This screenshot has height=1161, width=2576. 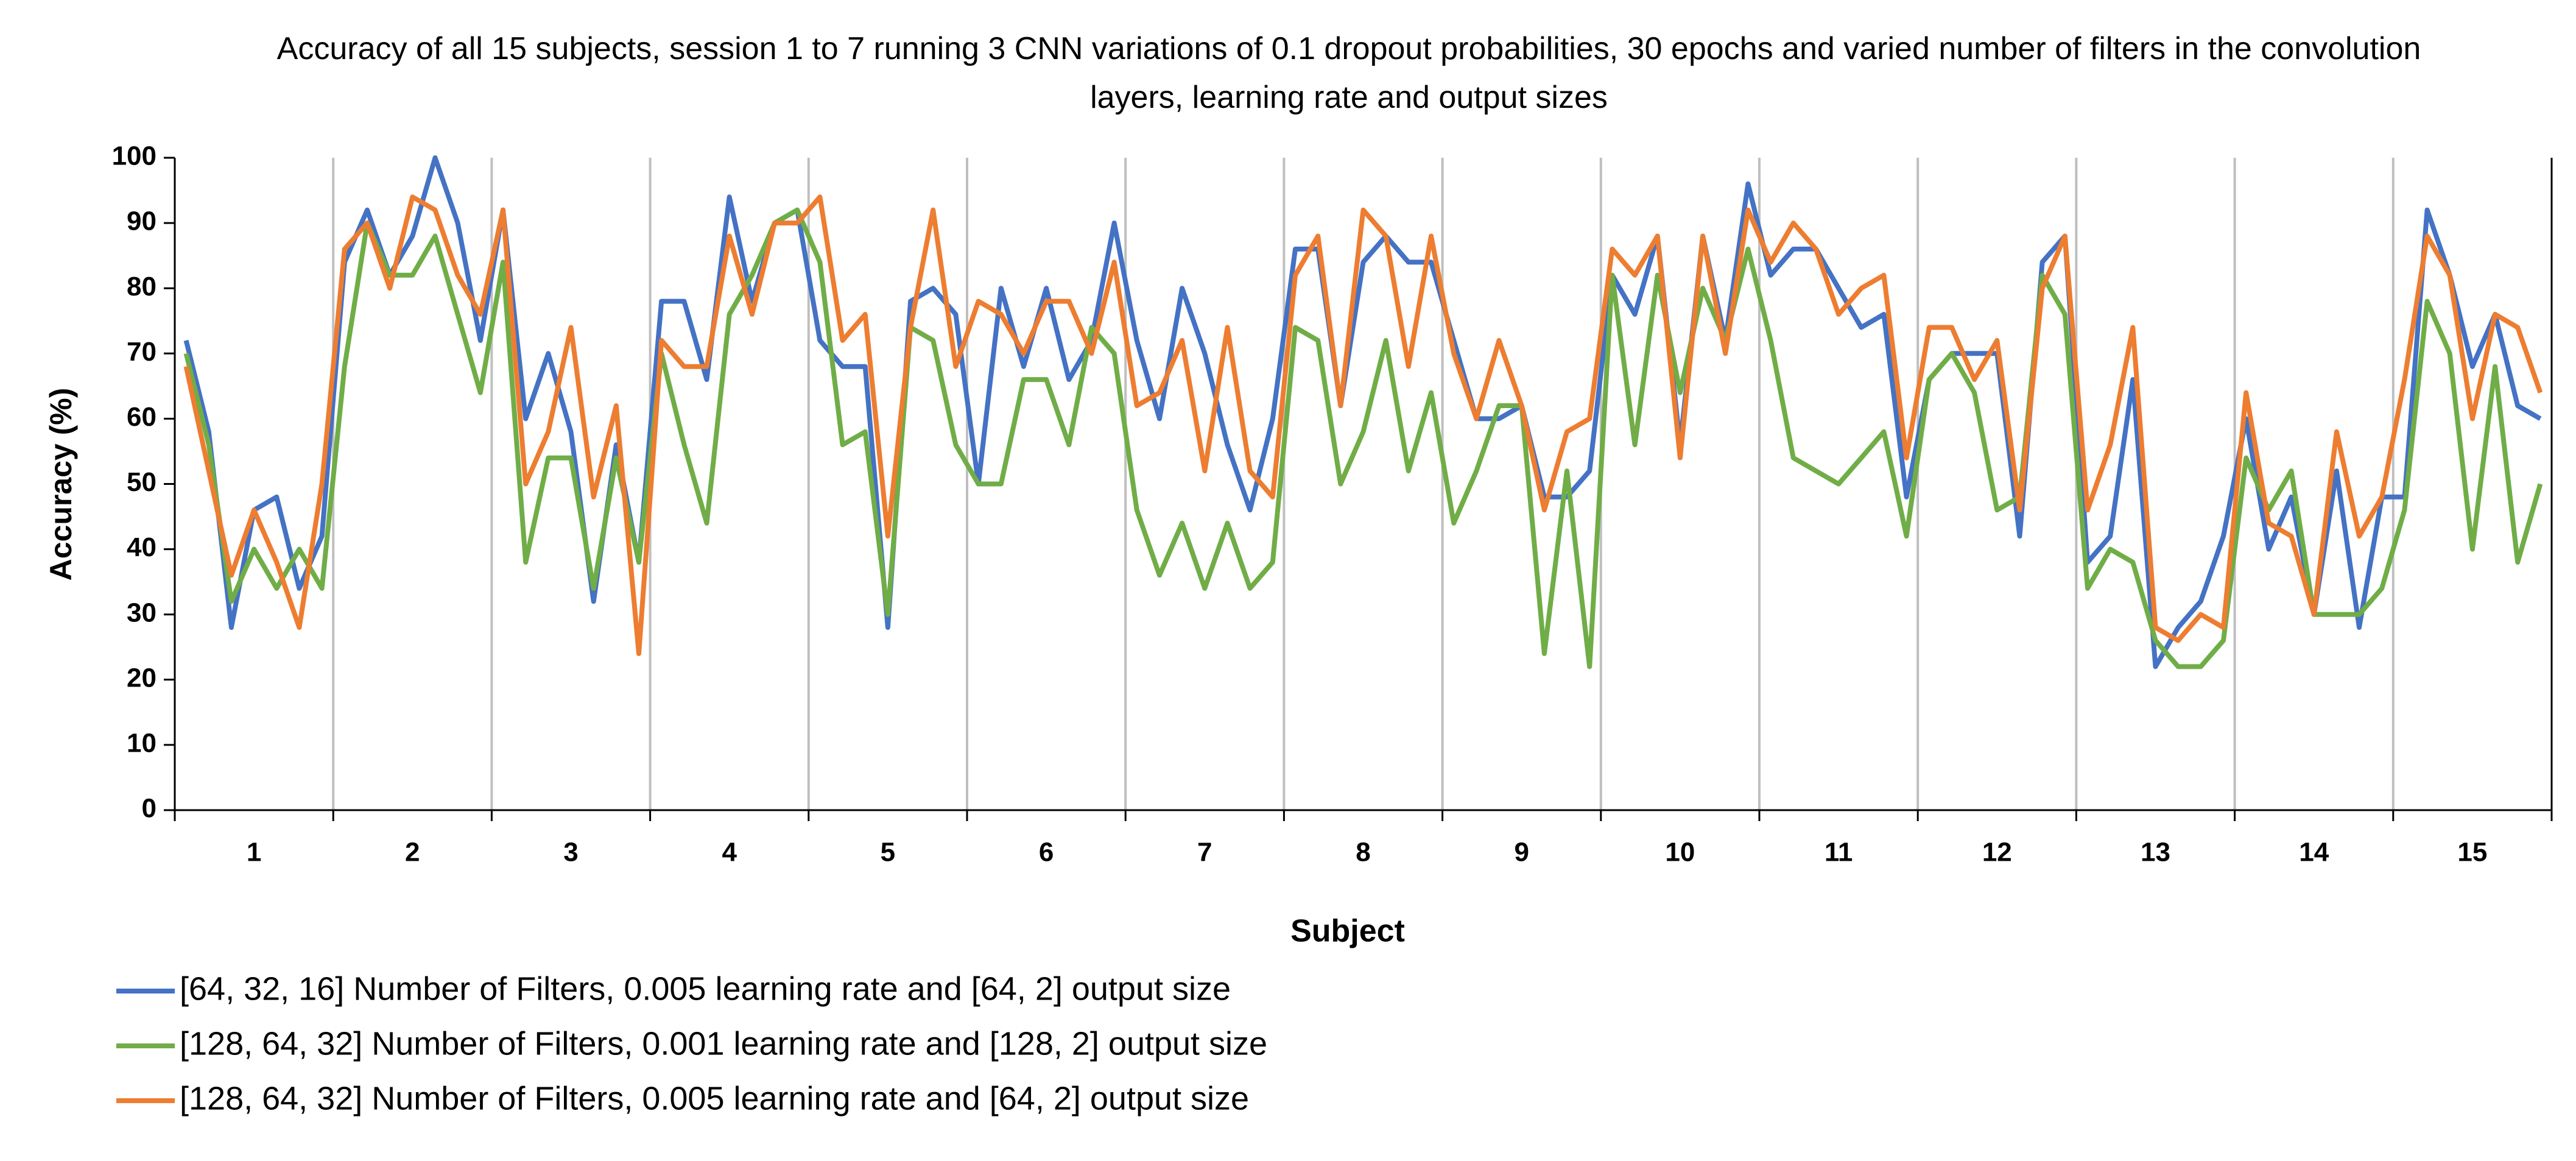 I want to click on x-tick-label: 4, so click(x=729, y=852).